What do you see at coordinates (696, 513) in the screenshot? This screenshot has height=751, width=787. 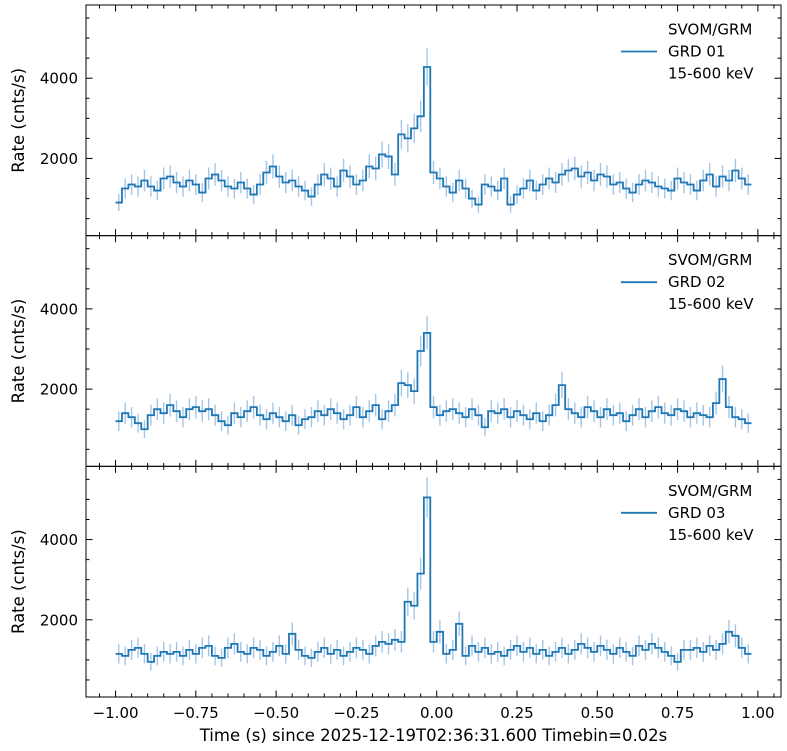 I see `legend-label: GRD 03` at bounding box center [696, 513].